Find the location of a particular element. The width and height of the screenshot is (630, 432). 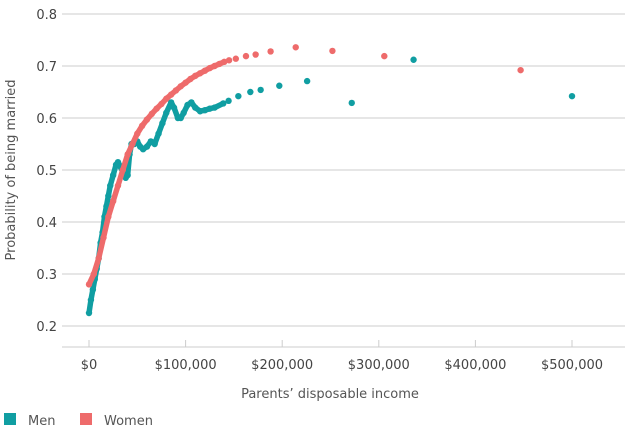

y-axis-ticks: 0.2 0.3 0.4 0.5 0.6 0.7 0.8 is located at coordinates (46, 171).